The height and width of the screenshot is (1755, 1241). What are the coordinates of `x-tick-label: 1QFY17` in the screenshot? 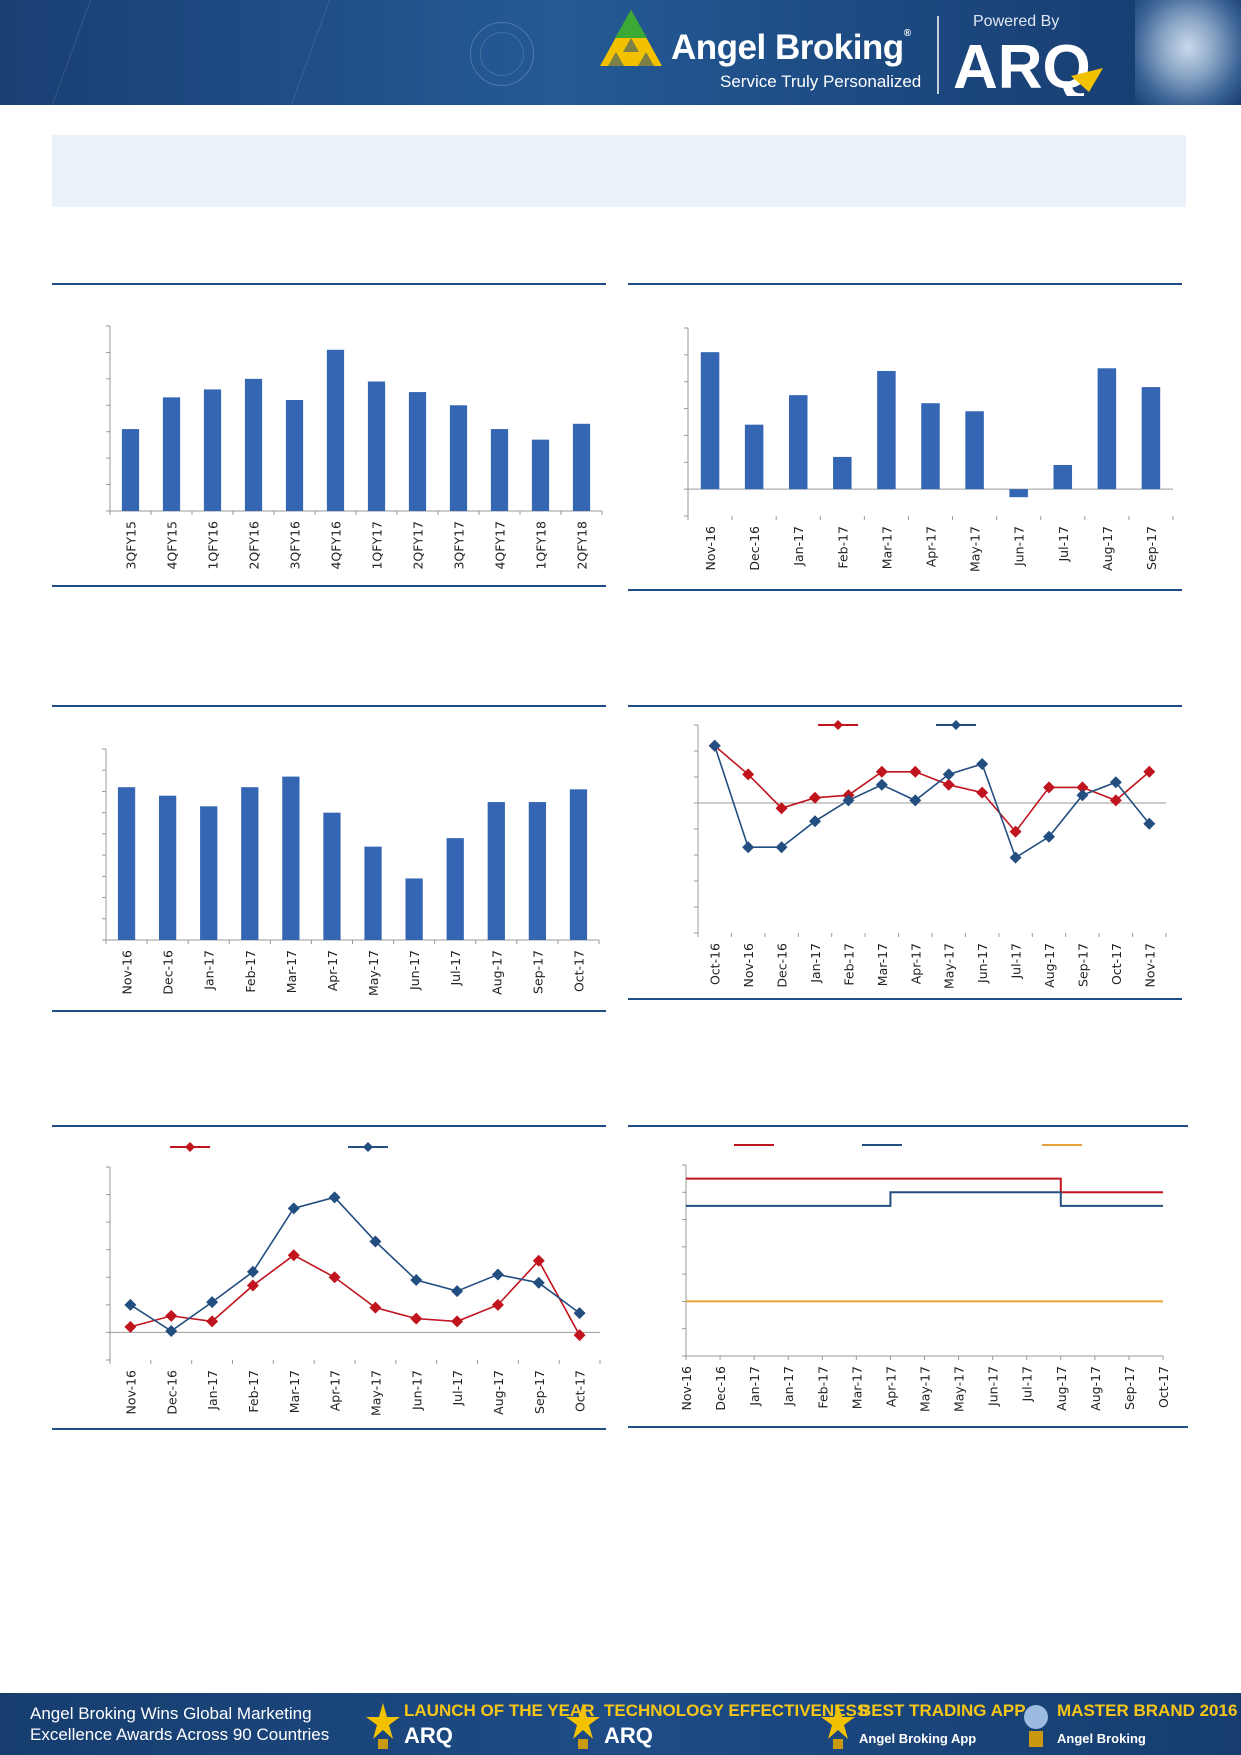 It's located at (377, 545).